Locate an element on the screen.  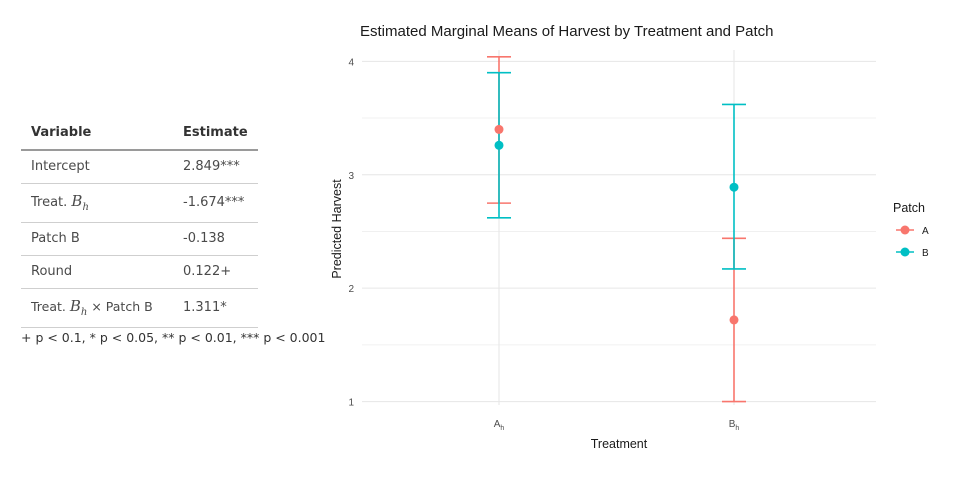
table-row: Treat. Bh -1.674*** is located at coordinates (139, 203).